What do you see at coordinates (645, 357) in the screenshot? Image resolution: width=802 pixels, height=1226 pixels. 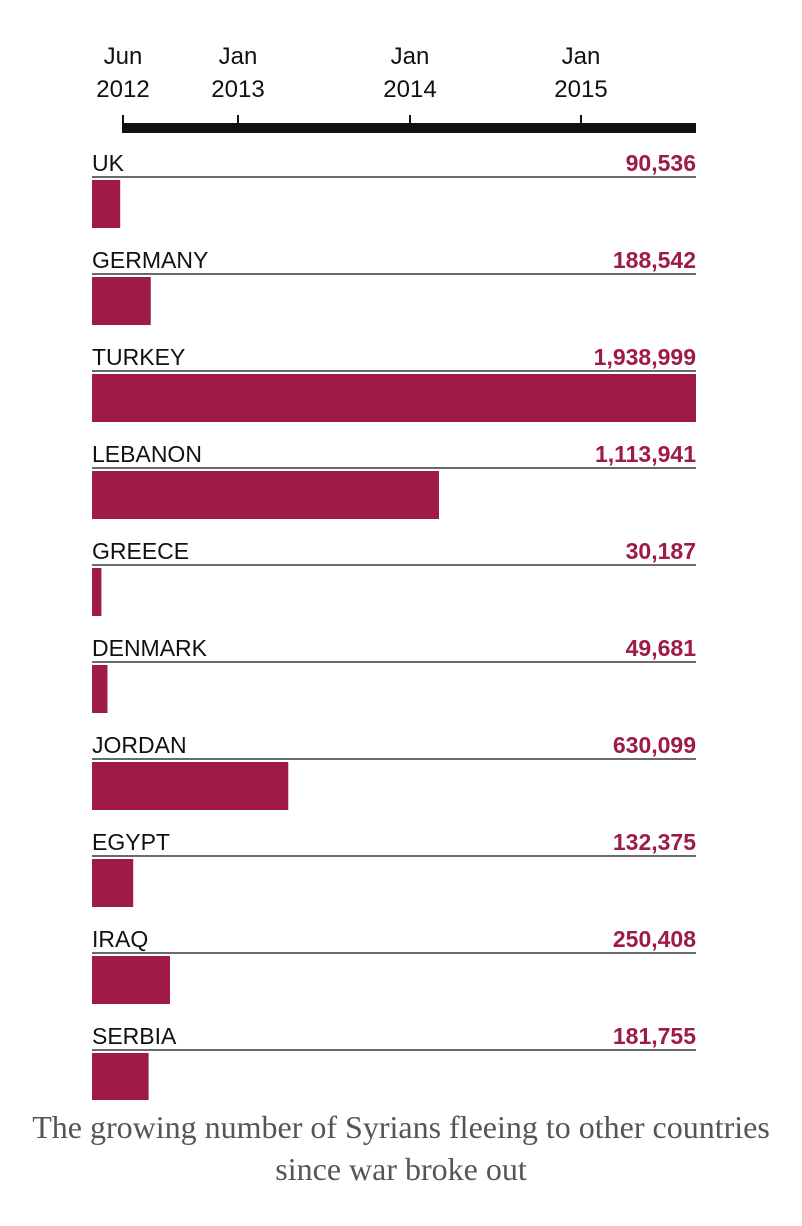 I see `value-label: 1,938,999` at bounding box center [645, 357].